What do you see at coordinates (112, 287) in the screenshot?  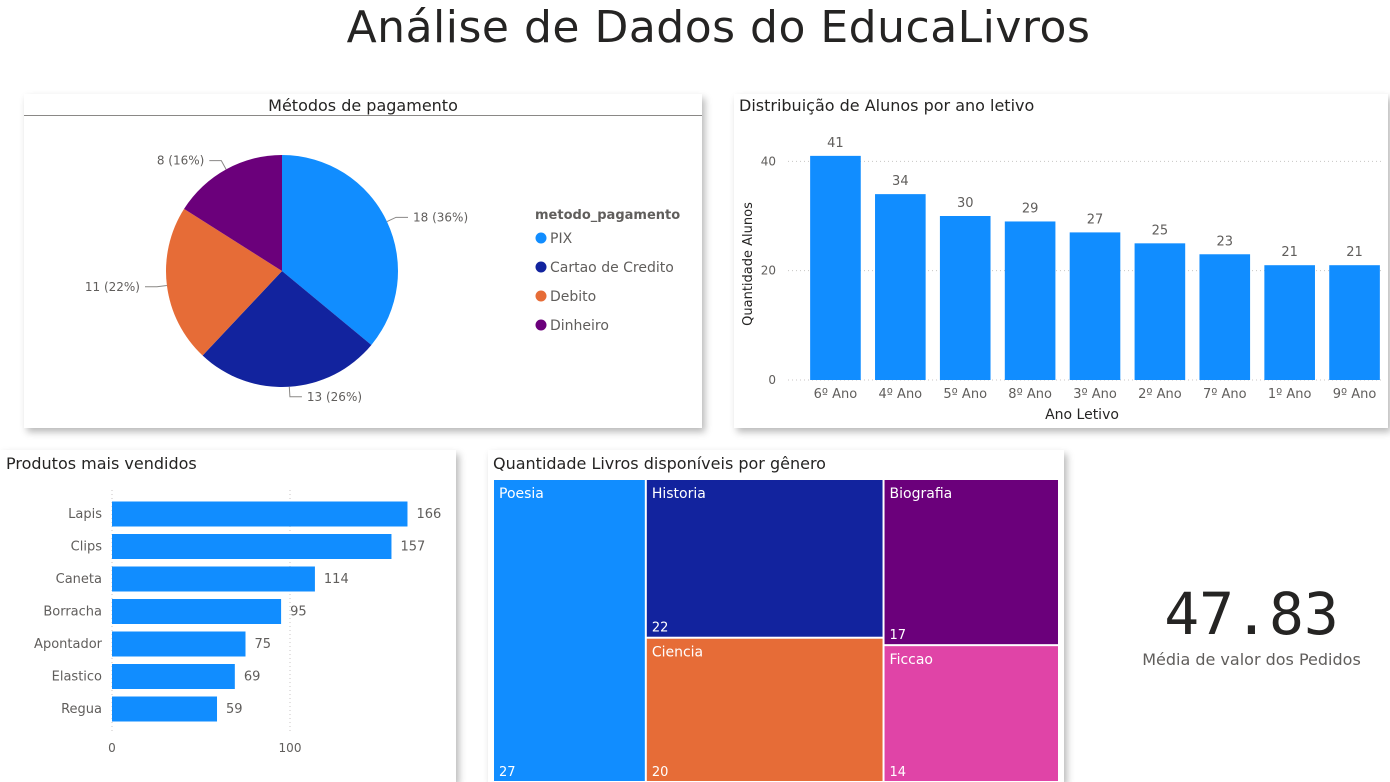 I see `pie-data-label-2: 11 (22%)` at bounding box center [112, 287].